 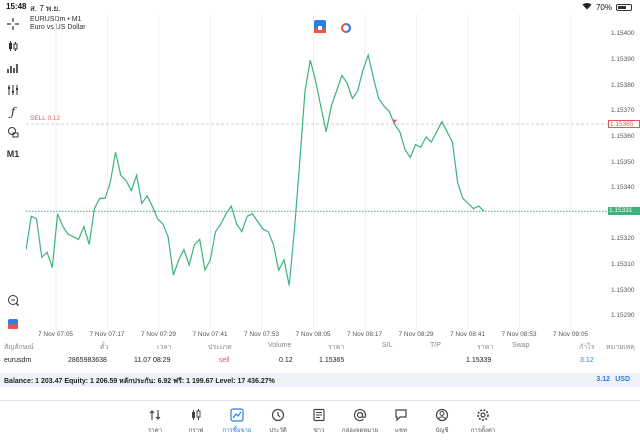 I want to click on nav-mailbox: กล่องจดหมาย, so click(x=360, y=421).